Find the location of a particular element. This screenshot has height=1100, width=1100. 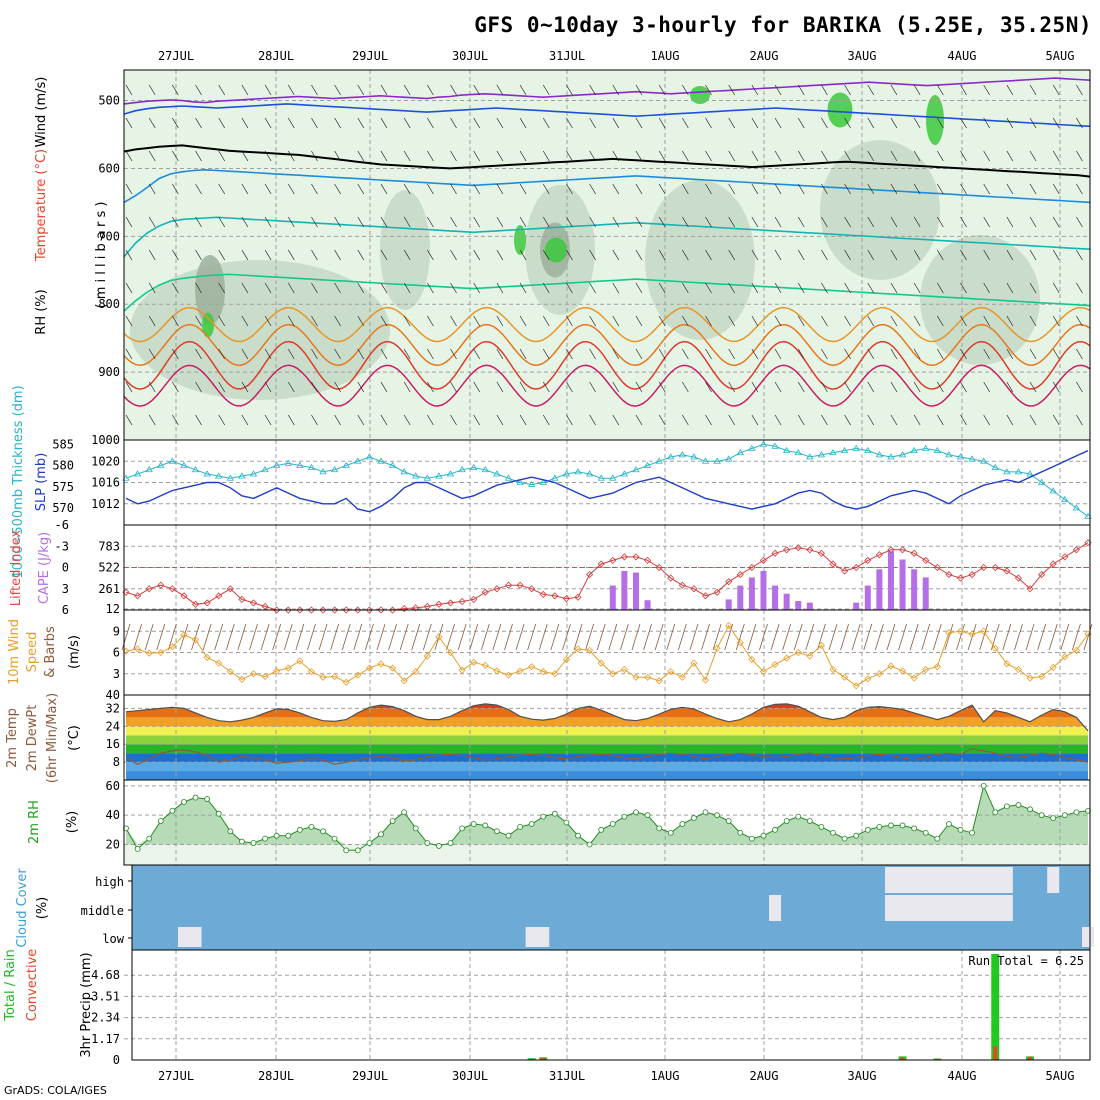

bottom-day-label-7: 3AUG is located at coordinates (862, 1076).